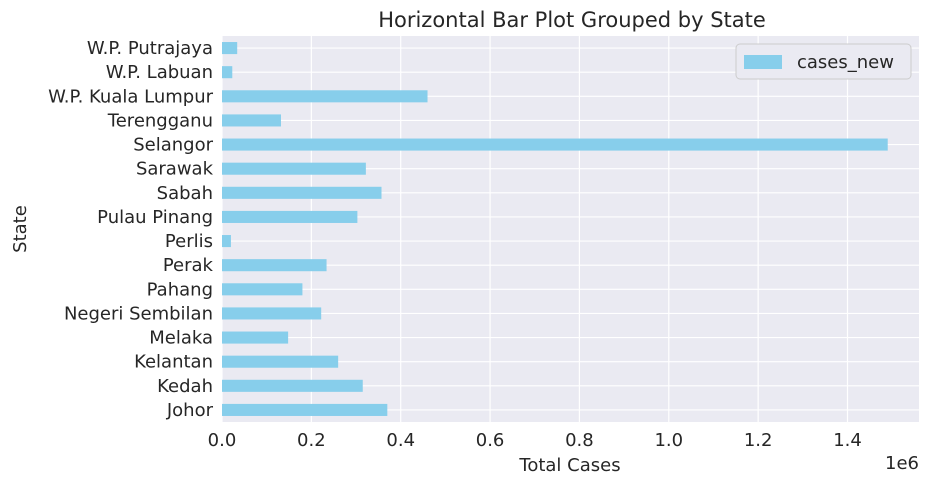 Image resolution: width=929 pixels, height=484 pixels. I want to click on y-tick-label: Pahang, so click(180, 289).